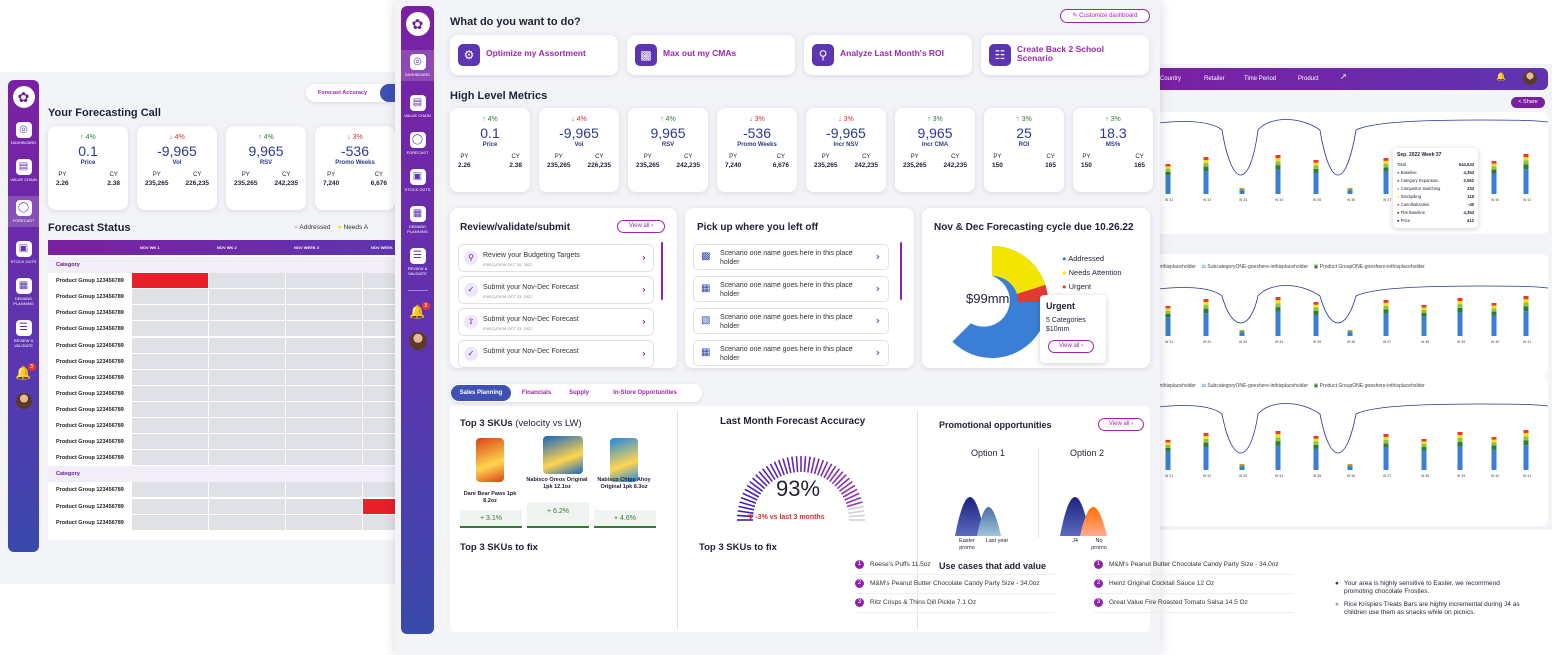 Image resolution: width=1552 pixels, height=655 pixels. I want to click on filter-time-period: Time Period, so click(1260, 79).